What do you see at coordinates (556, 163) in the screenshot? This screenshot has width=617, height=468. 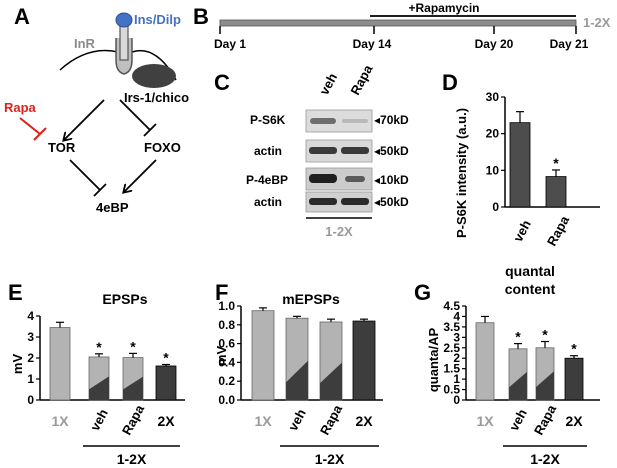 I see `significance-star-d: *` at bounding box center [556, 163].